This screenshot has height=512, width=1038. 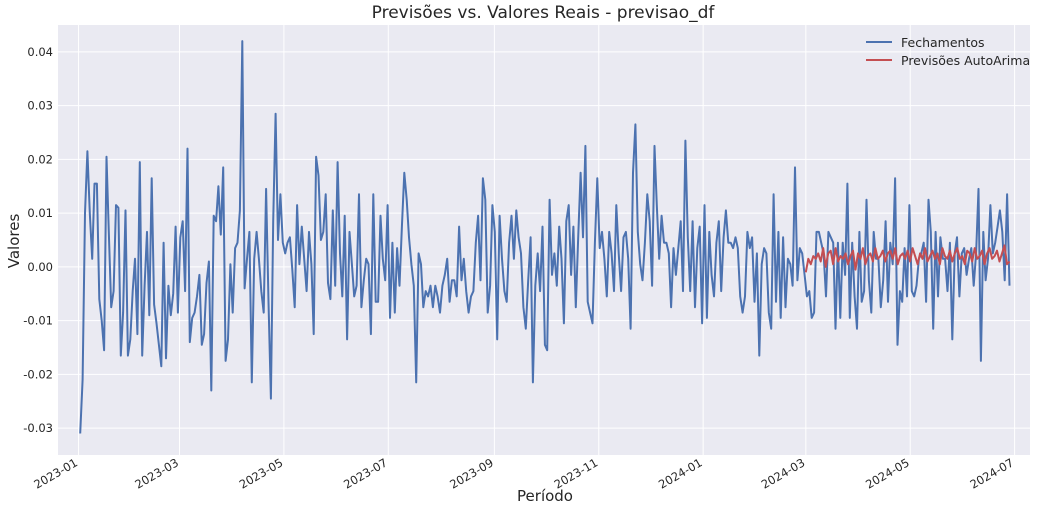 What do you see at coordinates (14, 241) in the screenshot?
I see `y-axis-label: Valores` at bounding box center [14, 241].